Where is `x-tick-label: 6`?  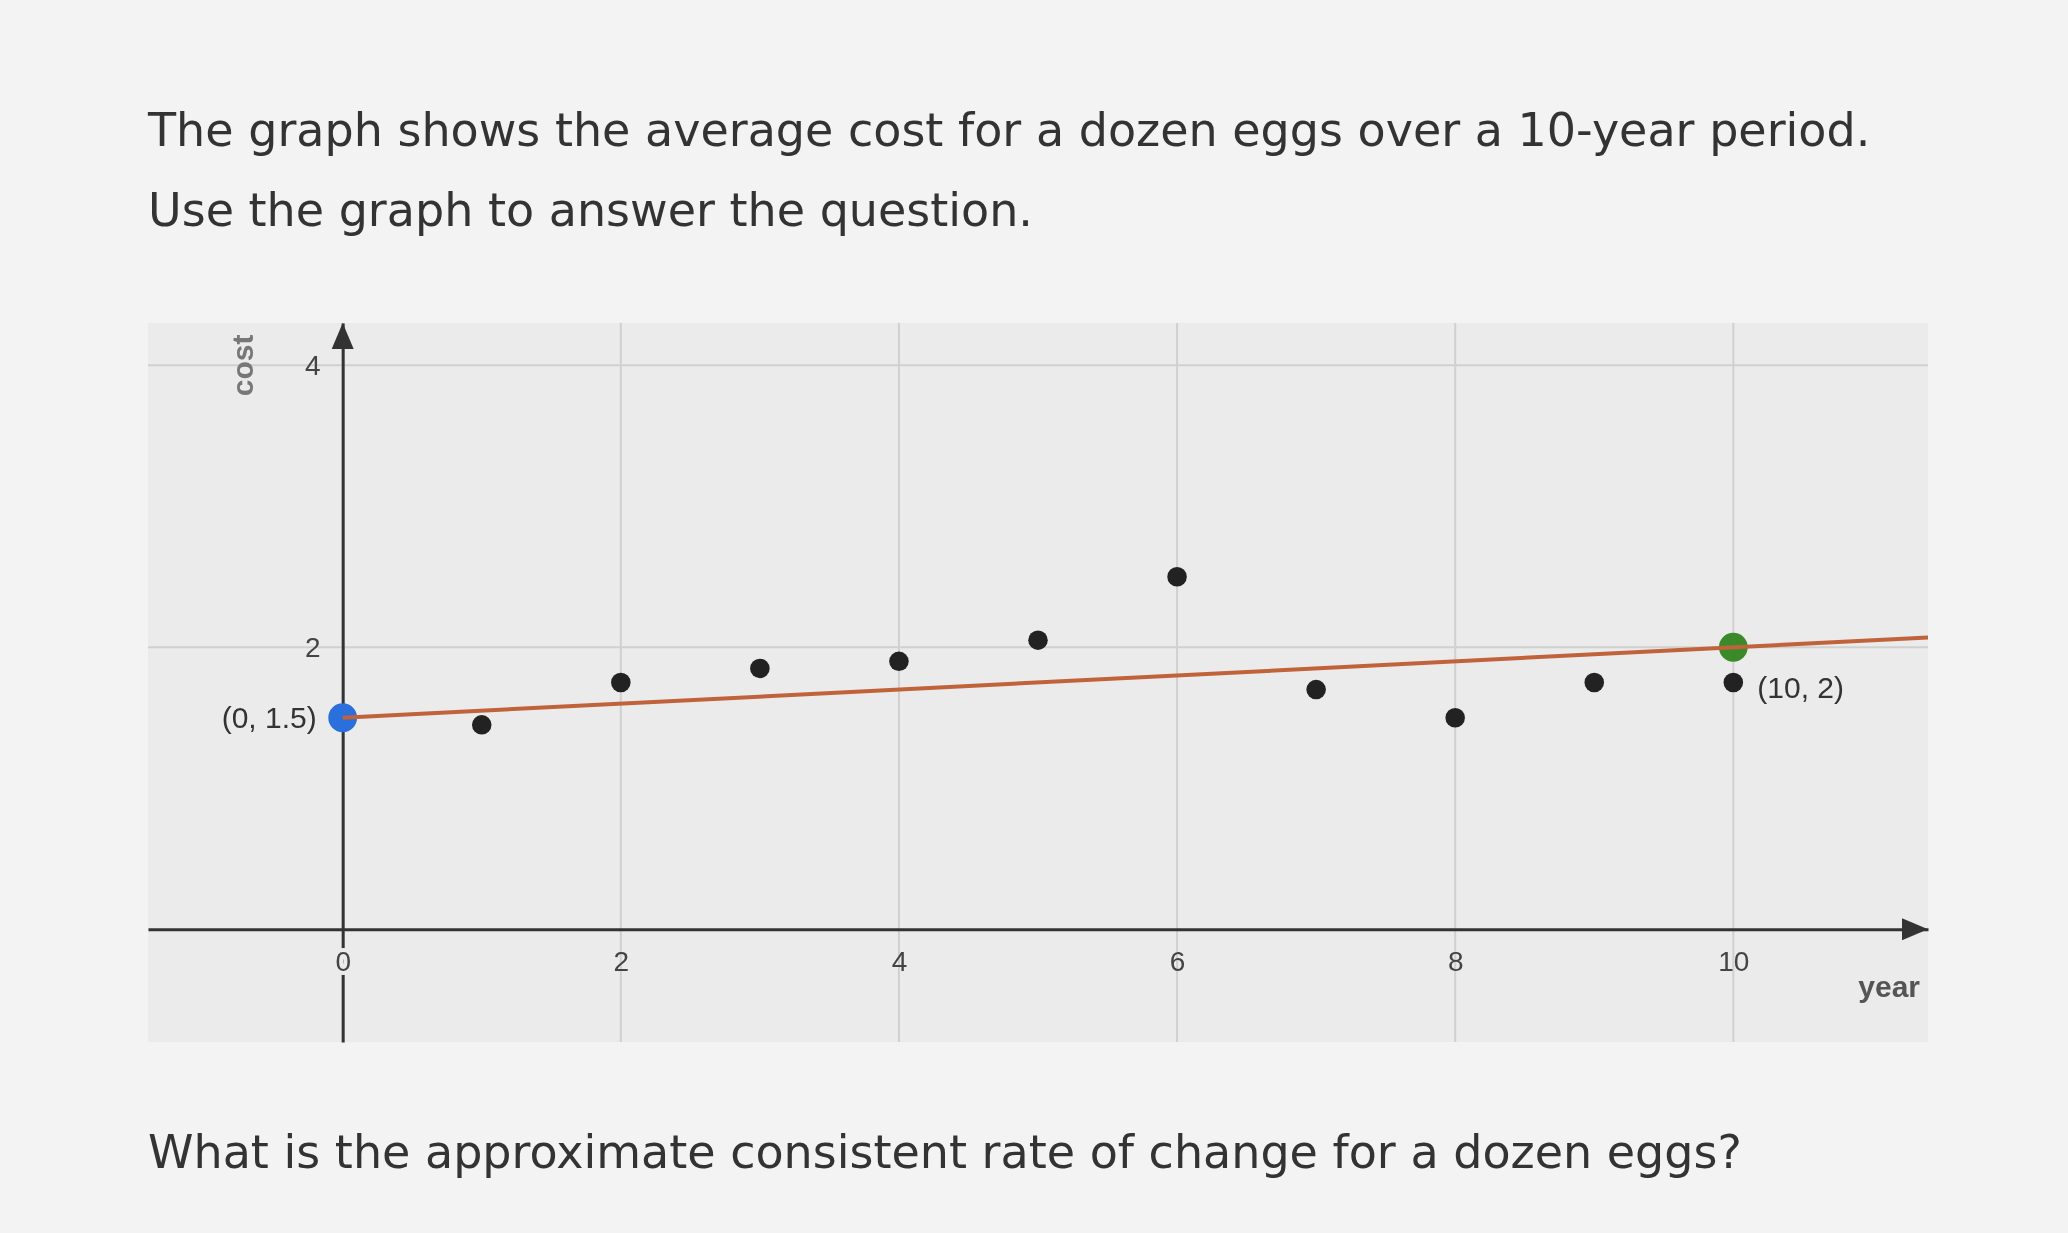
x-tick-label: 6 is located at coordinates (1177, 962).